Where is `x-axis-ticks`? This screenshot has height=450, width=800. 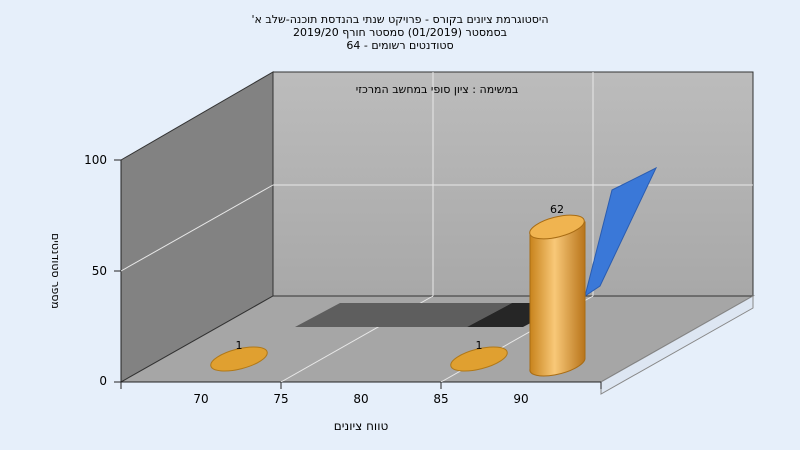
x-axis-ticks is located at coordinates (361, 385).